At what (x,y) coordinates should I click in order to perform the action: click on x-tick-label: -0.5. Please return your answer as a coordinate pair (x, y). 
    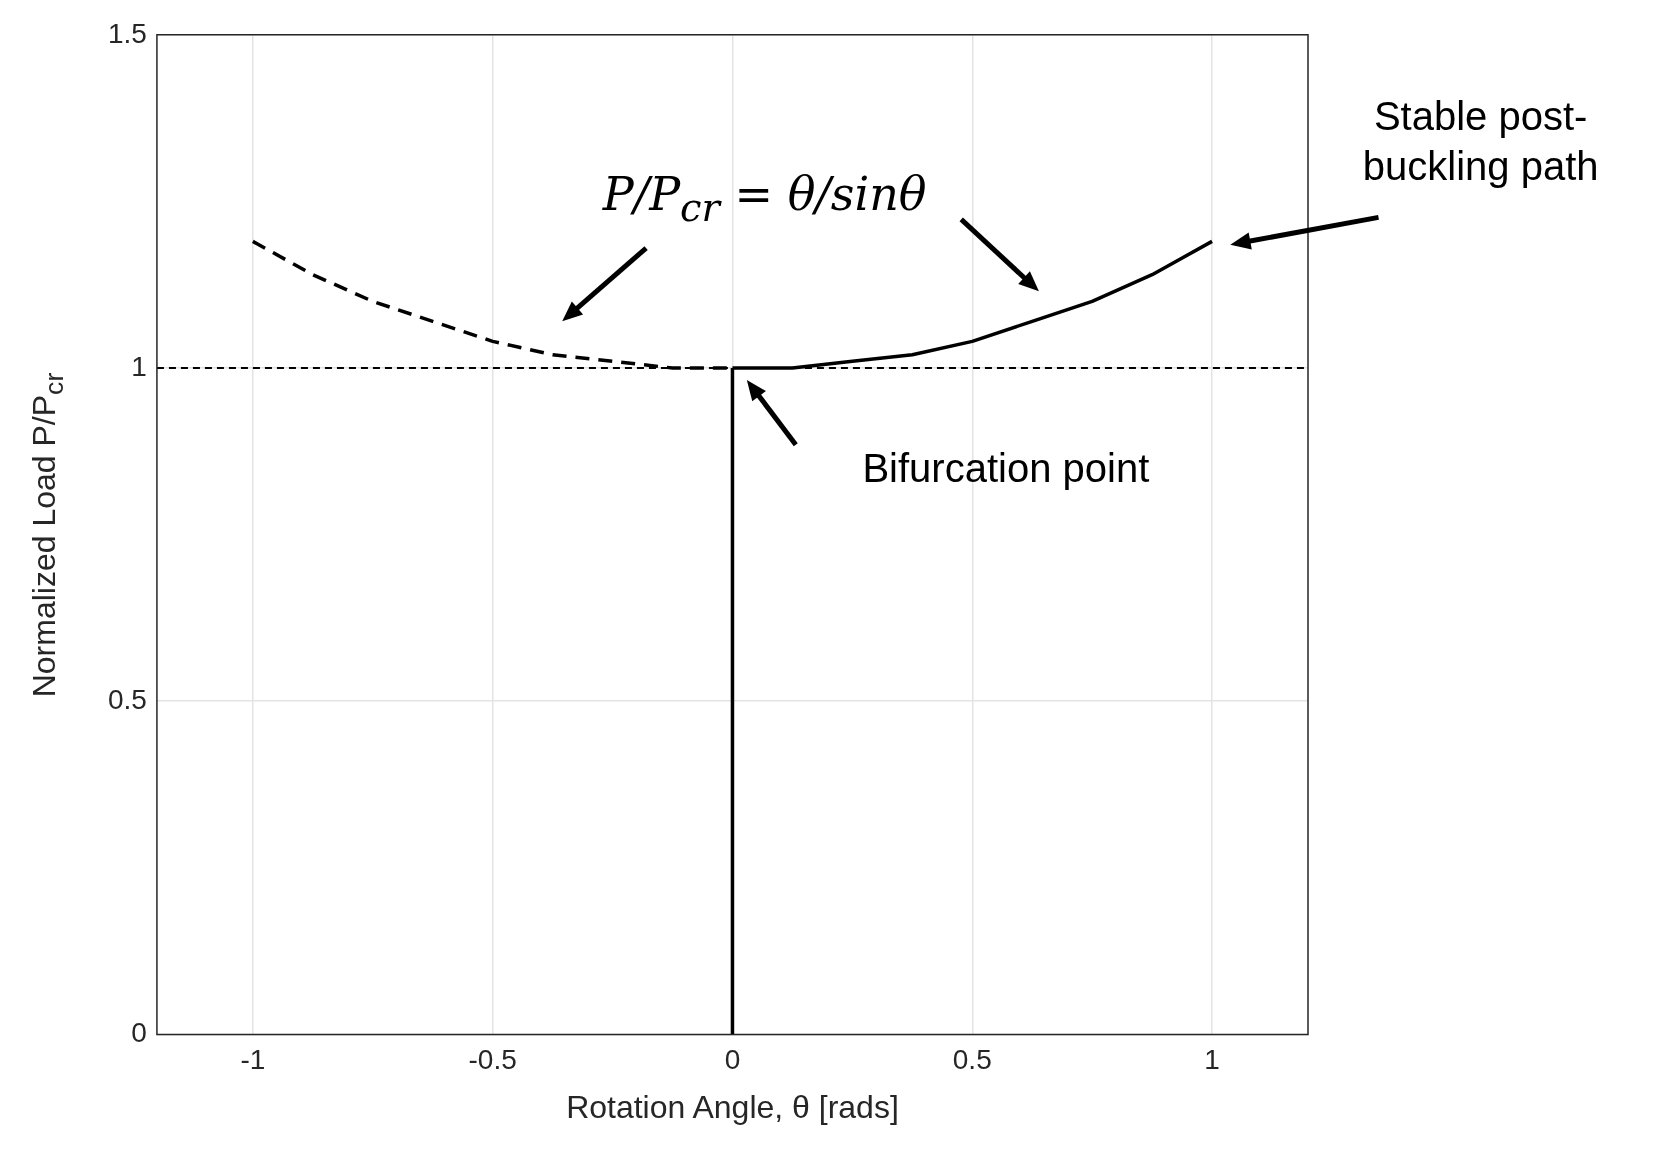
    Looking at the image, I should click on (492, 1059).